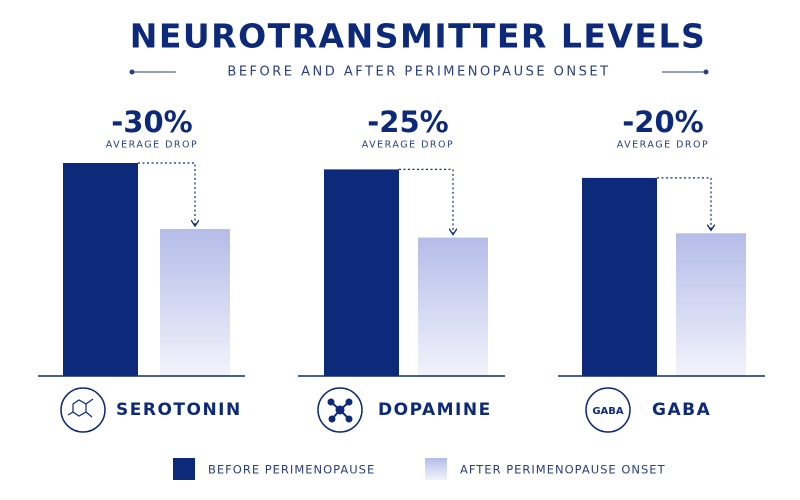 Image resolution: width=800 pixels, height=500 pixels. What do you see at coordinates (179, 410) in the screenshot?
I see `category-label: SEROTONIN` at bounding box center [179, 410].